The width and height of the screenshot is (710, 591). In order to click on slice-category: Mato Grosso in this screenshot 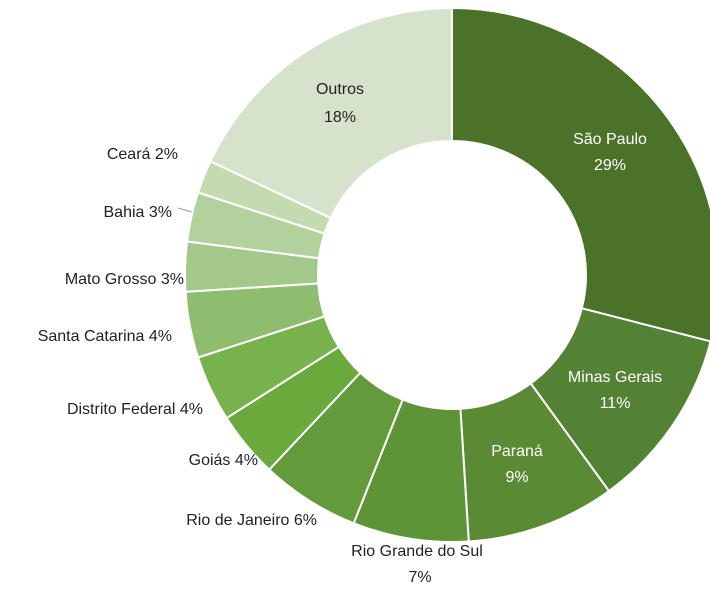, I will do `click(111, 279)`.